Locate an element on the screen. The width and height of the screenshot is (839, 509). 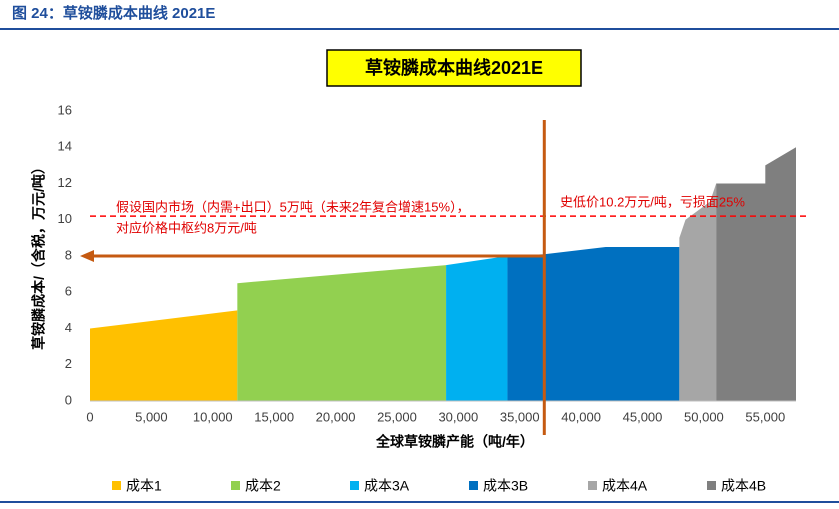
arrow-head is located at coordinates (87, 256).